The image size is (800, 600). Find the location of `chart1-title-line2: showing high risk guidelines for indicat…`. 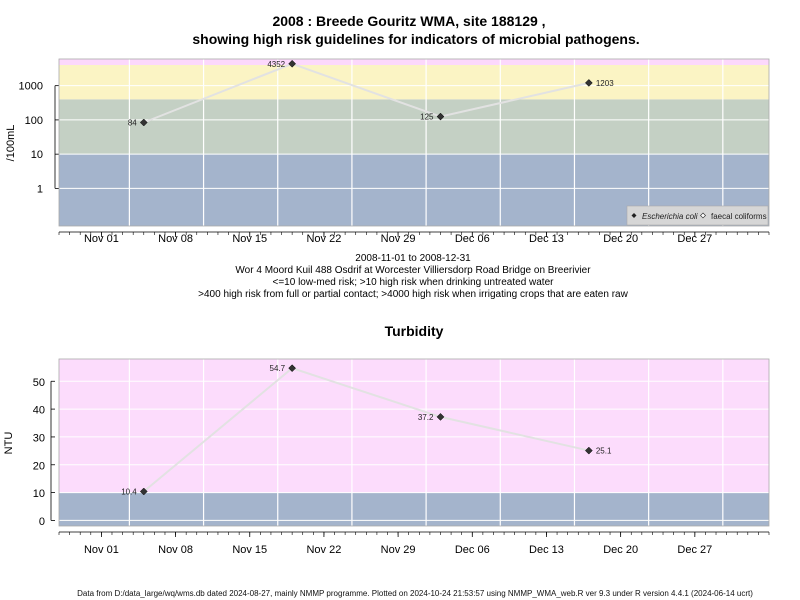

chart1-title-line2: showing high risk guidelines for indicat… is located at coordinates (415, 39).